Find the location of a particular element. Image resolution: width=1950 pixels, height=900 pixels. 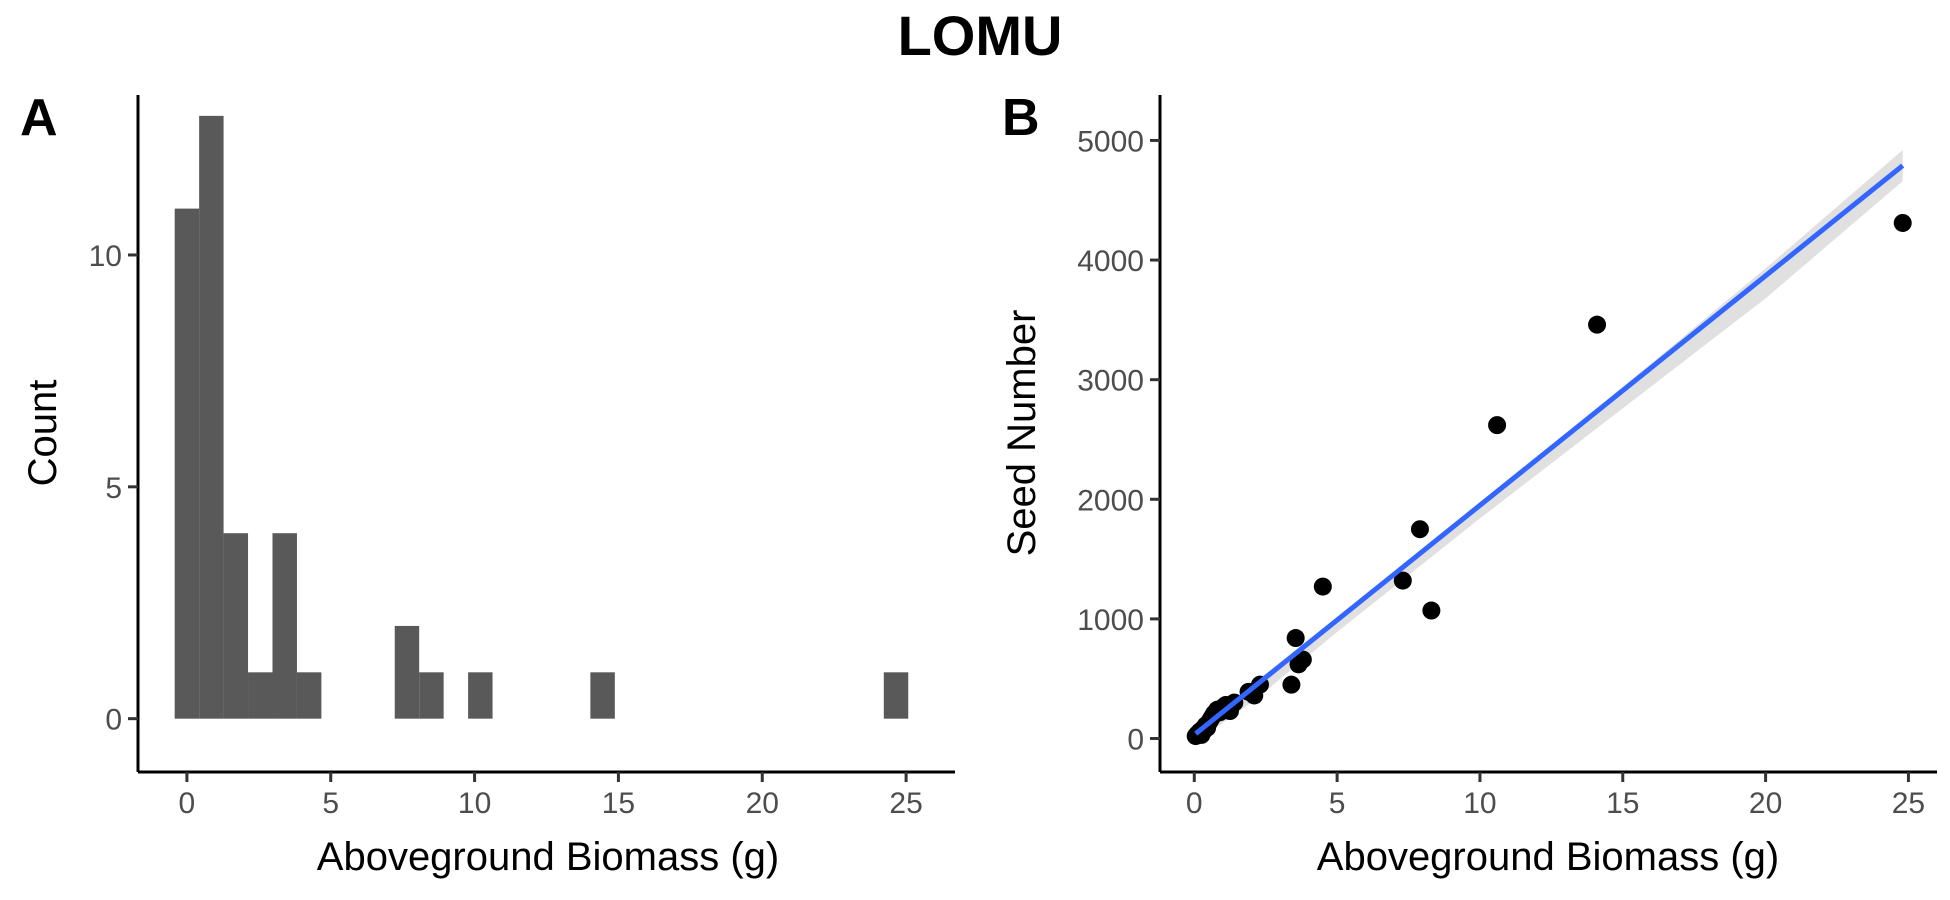

y-tick-label: 5000 is located at coordinates (1110, 141).